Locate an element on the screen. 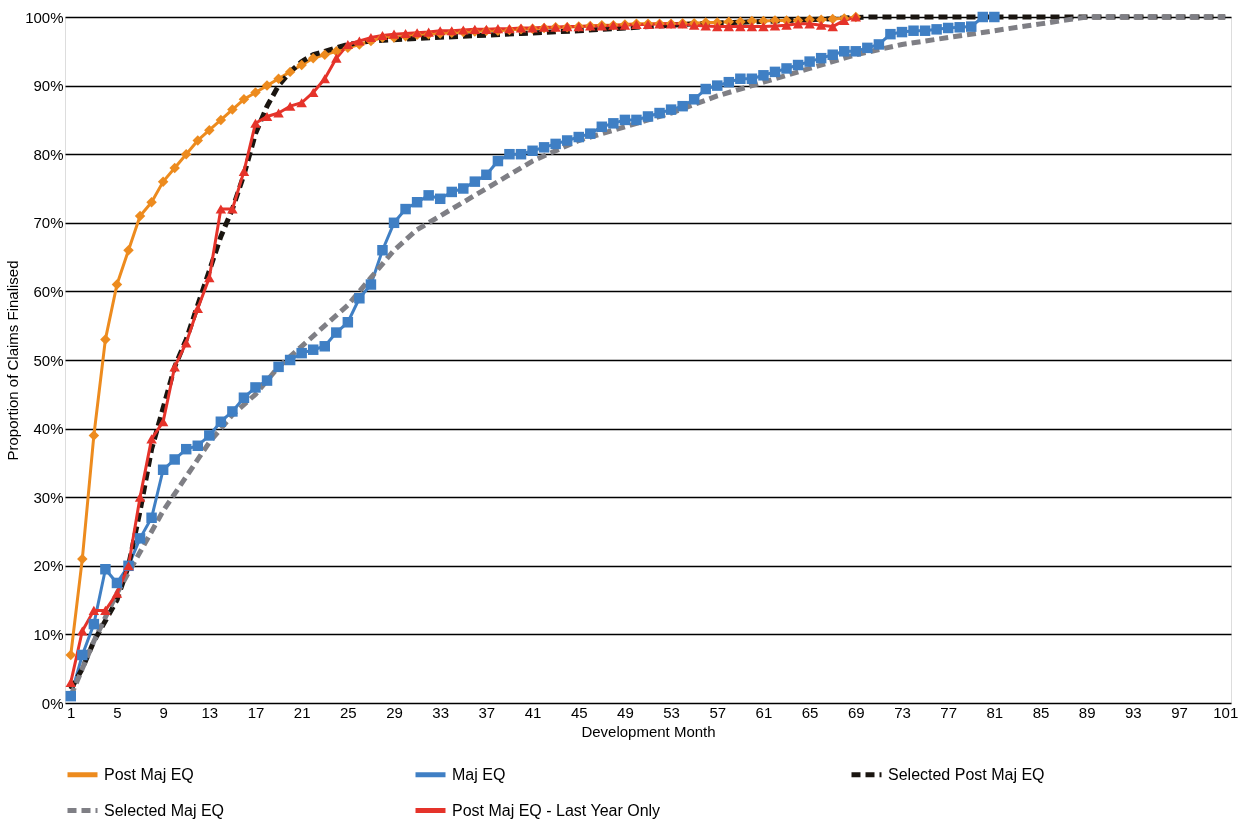 The image size is (1250, 831). x-tick-label: 5 is located at coordinates (117, 712).